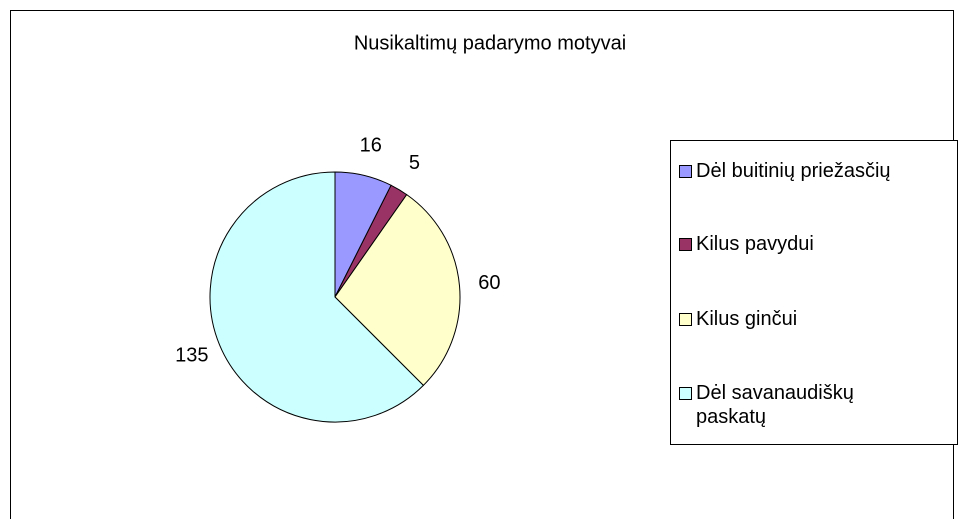  I want to click on data-label: 60, so click(489, 283).